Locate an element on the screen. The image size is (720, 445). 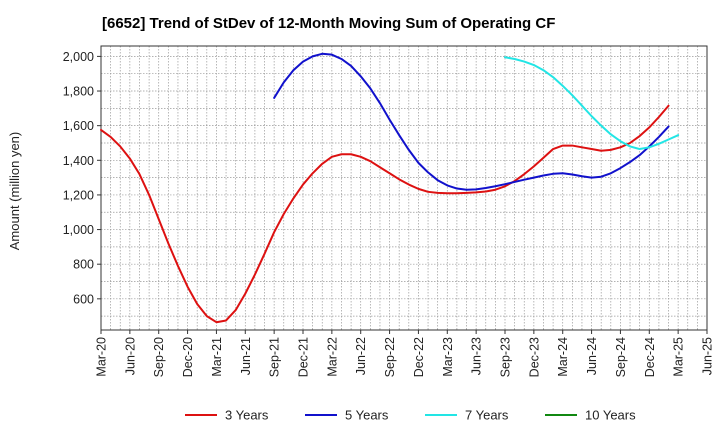
legend-label: 10 Years is located at coordinates (610, 415).